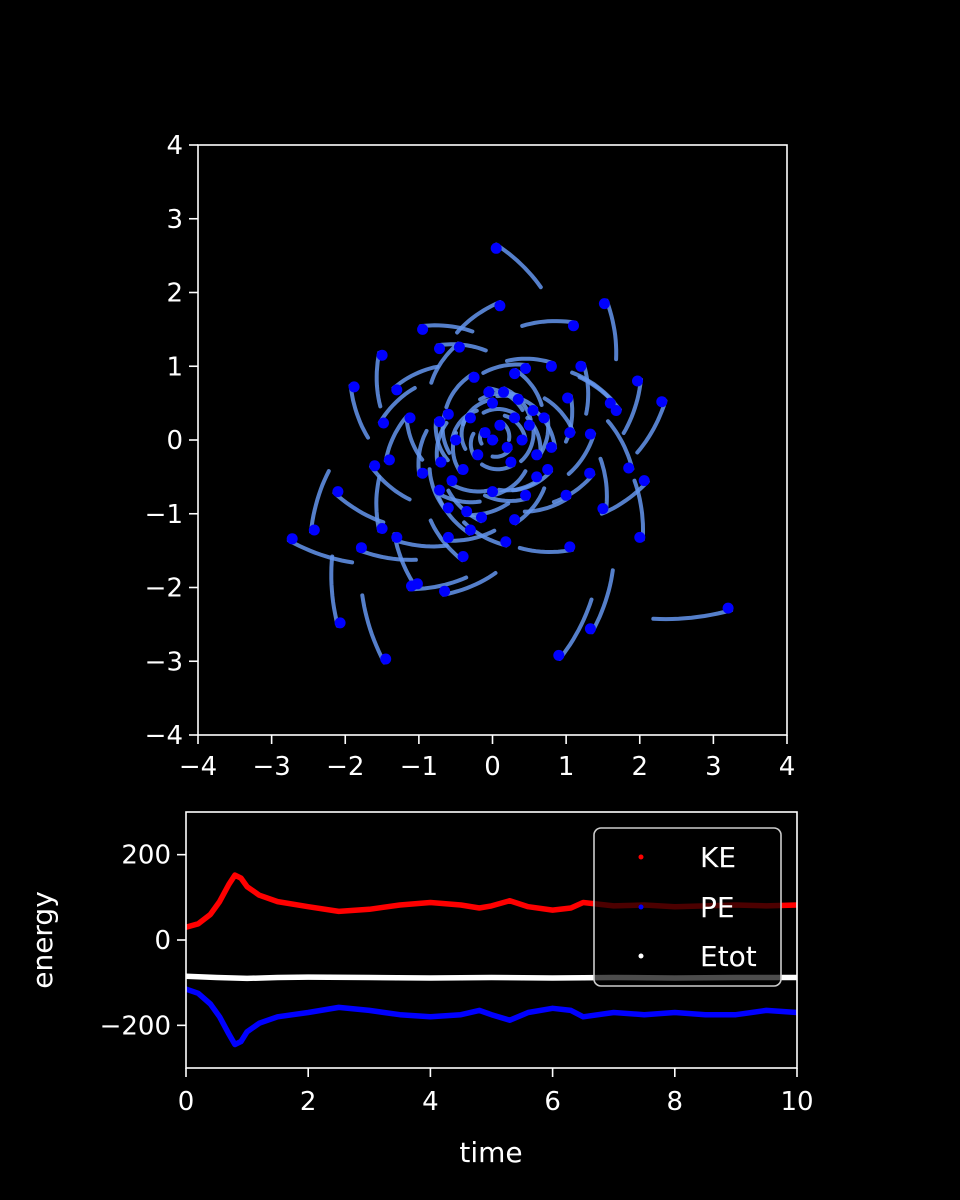 The width and height of the screenshot is (960, 1200). What do you see at coordinates (164, 736) in the screenshot?
I see `y-tick-label: −4` at bounding box center [164, 736].